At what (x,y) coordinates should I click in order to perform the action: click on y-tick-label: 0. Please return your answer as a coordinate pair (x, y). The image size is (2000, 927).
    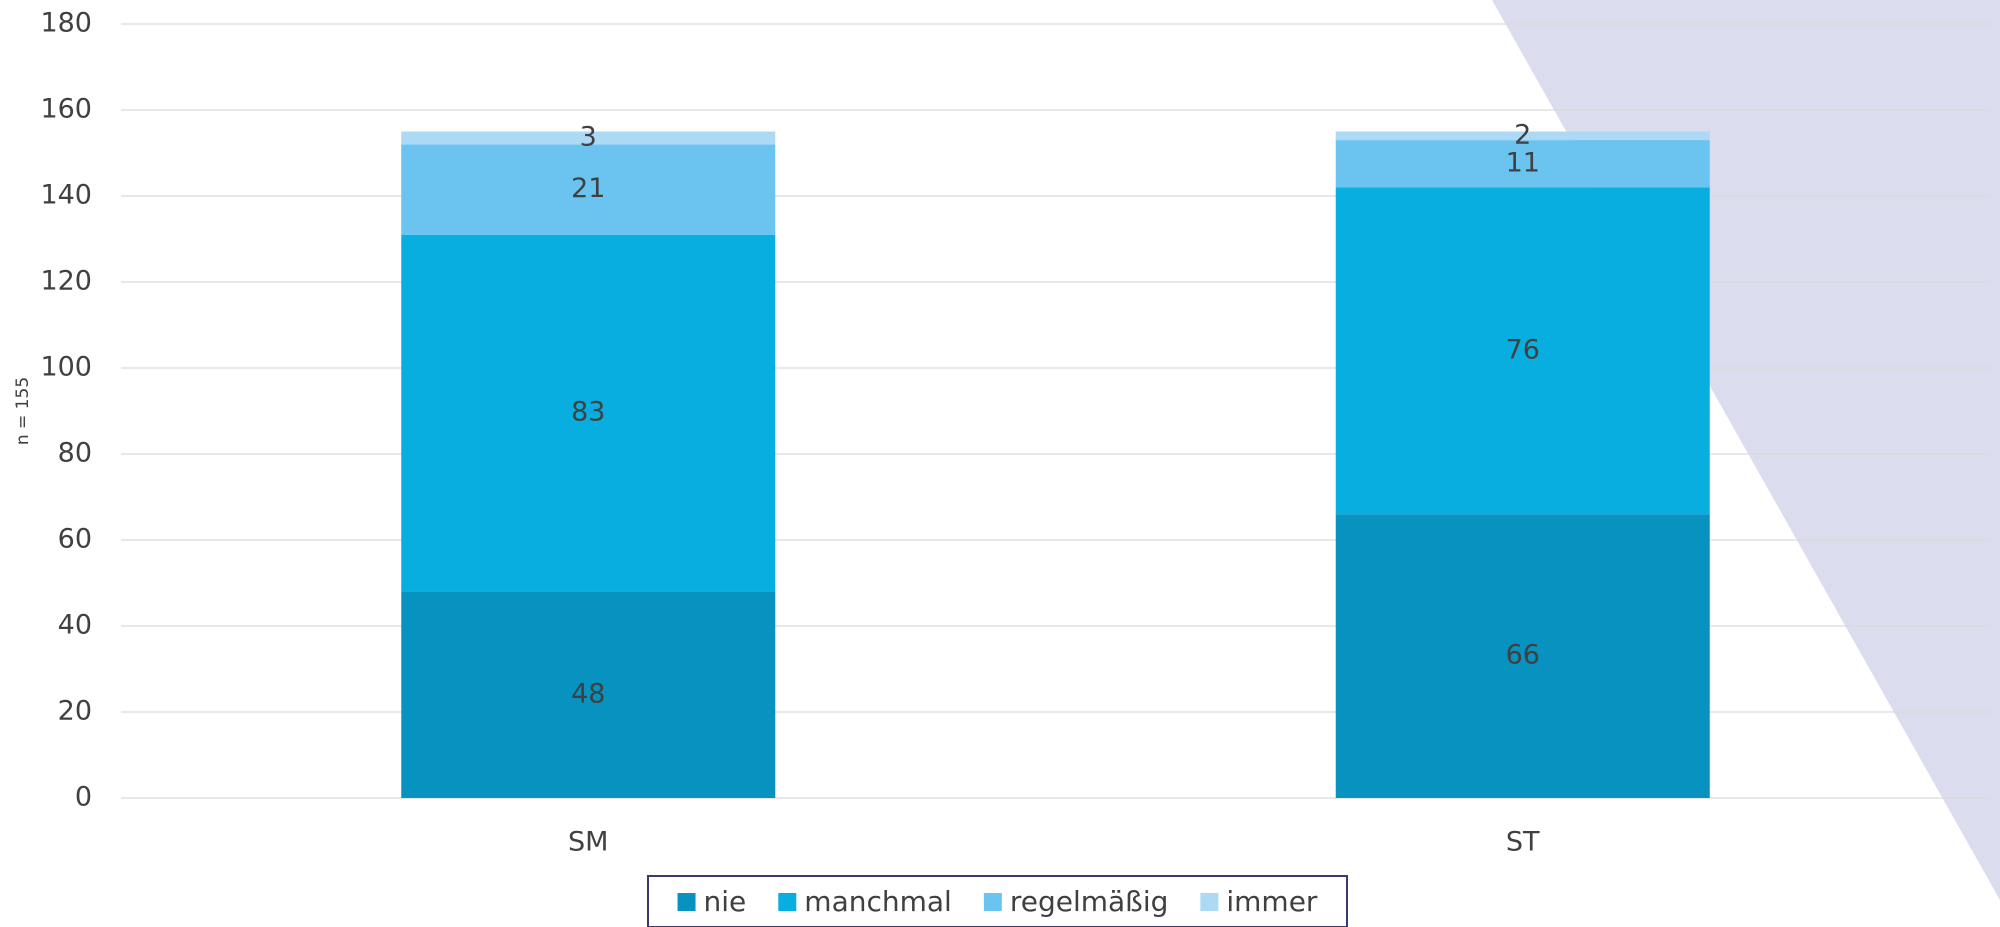
    Looking at the image, I should click on (83, 797).